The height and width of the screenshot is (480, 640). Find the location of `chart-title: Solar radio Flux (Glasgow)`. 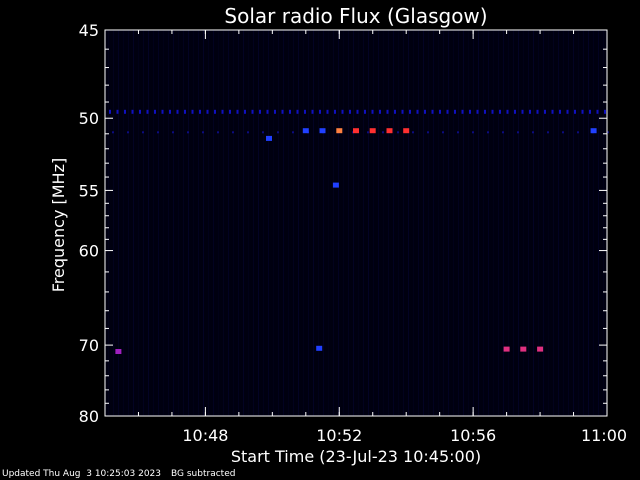

chart-title: Solar radio Flux (Glasgow) is located at coordinates (355, 16).